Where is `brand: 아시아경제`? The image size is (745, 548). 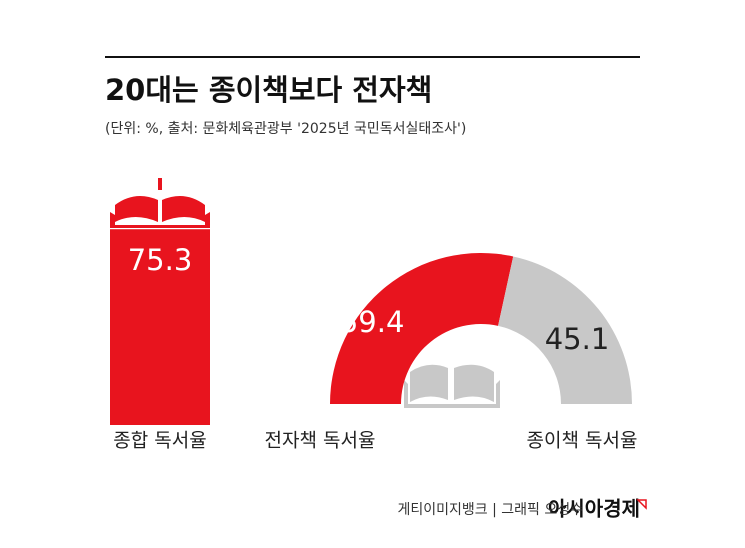
brand: 아시아경제 is located at coordinates (594, 509).